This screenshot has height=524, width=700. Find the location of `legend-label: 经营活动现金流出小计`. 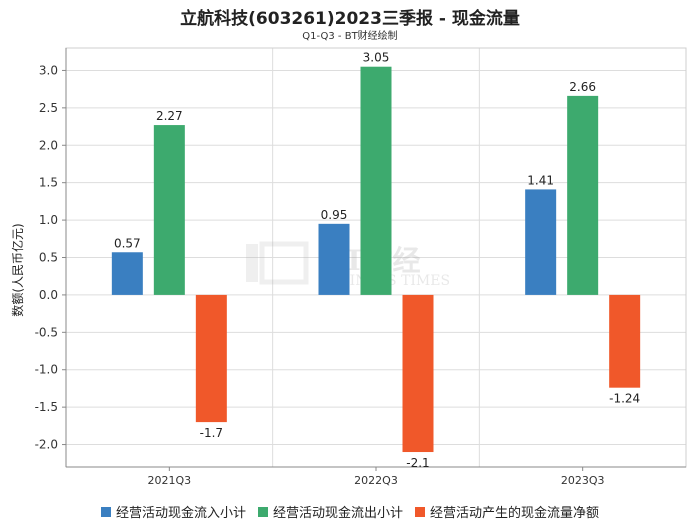

legend-label: 经营活动现金流出小计 is located at coordinates (337, 513).